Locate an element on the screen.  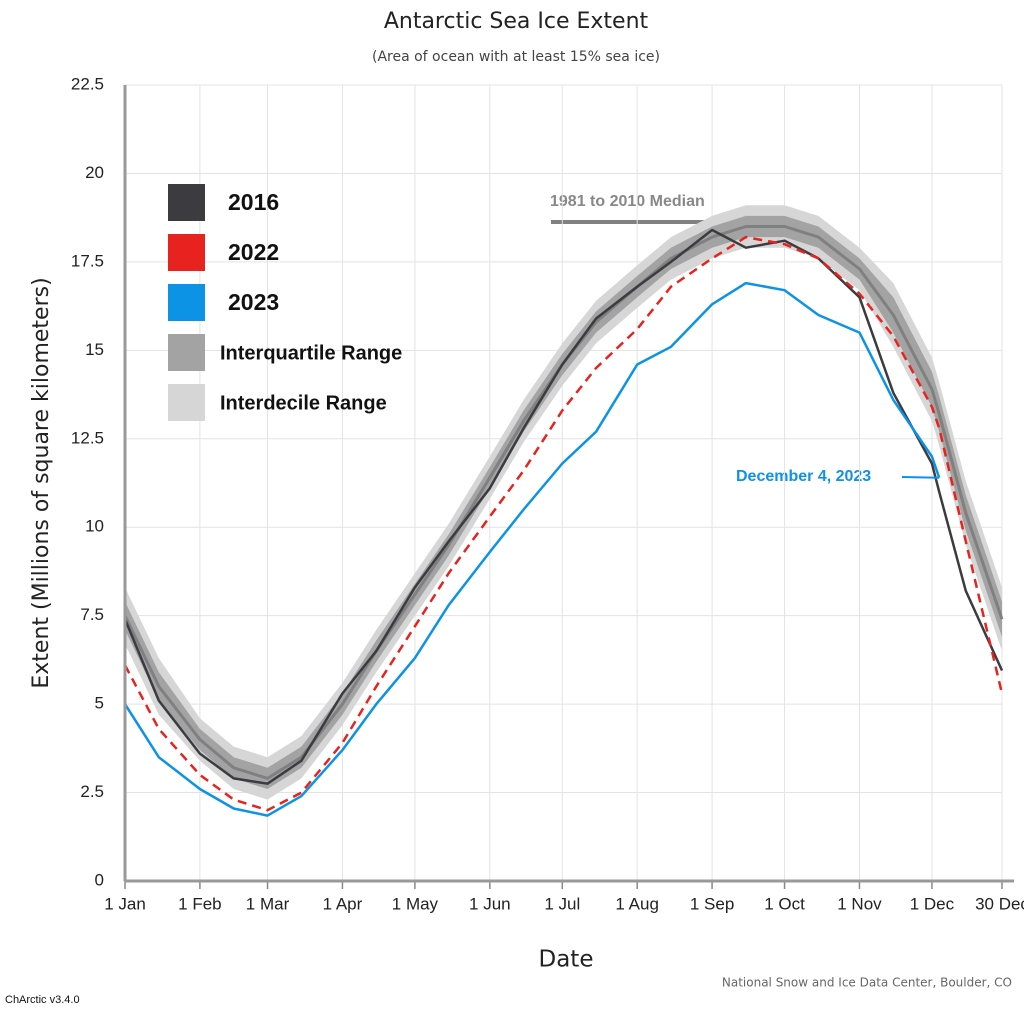
x-tick-label: 30 Dec is located at coordinates (999, 903).